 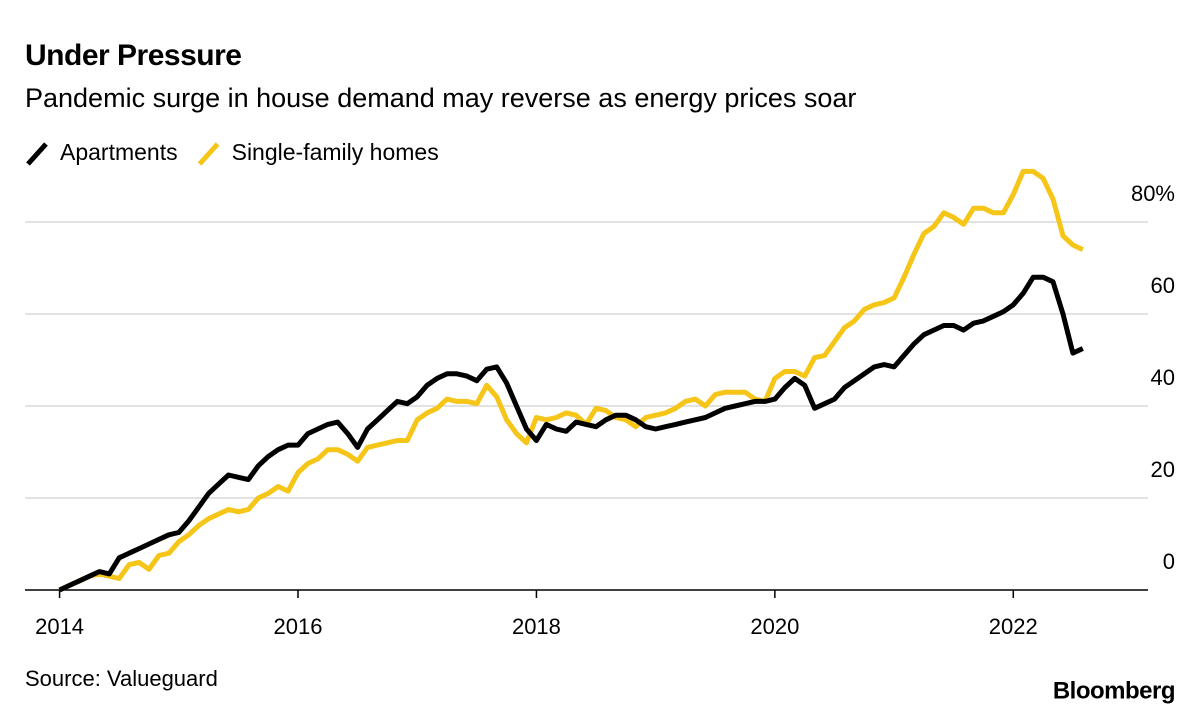 What do you see at coordinates (1153, 193) in the screenshot?
I see `y-tick-label: 80%` at bounding box center [1153, 193].